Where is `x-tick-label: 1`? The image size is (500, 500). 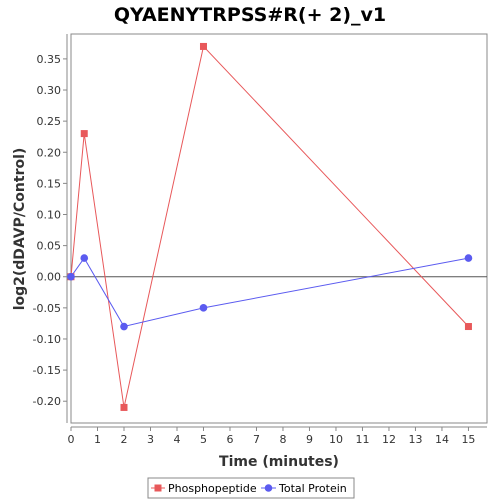 x-tick-label: 1 is located at coordinates (97, 439).